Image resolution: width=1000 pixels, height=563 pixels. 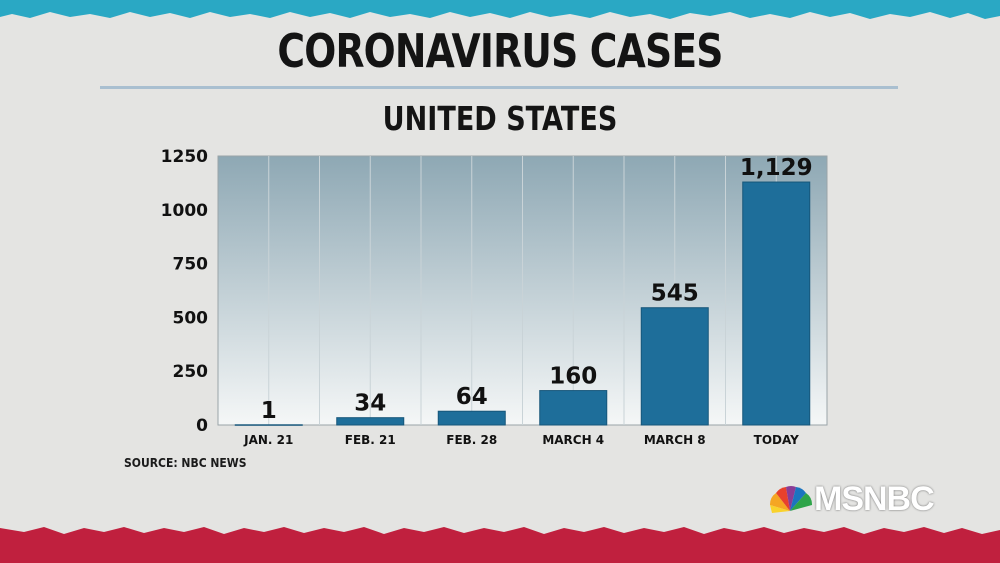 What do you see at coordinates (521, 440) in the screenshot?
I see `x-axis-ticks: JAN. 21 FEB. 21 FEB. 28 MARCH 4 MARCH 8 TODAY` at bounding box center [521, 440].